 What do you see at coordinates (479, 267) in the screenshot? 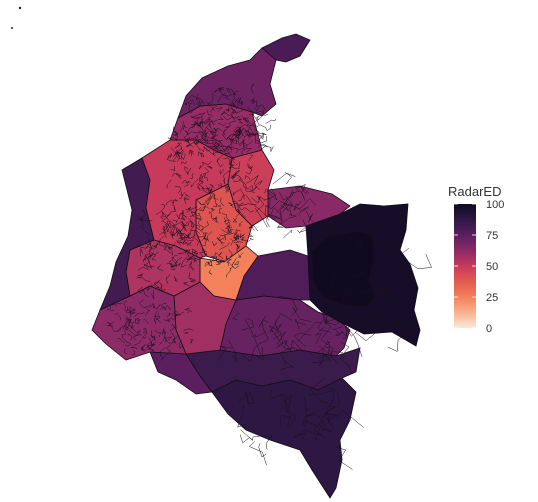
I see `legend-ticks: 100 75 50 25 0` at bounding box center [479, 267].